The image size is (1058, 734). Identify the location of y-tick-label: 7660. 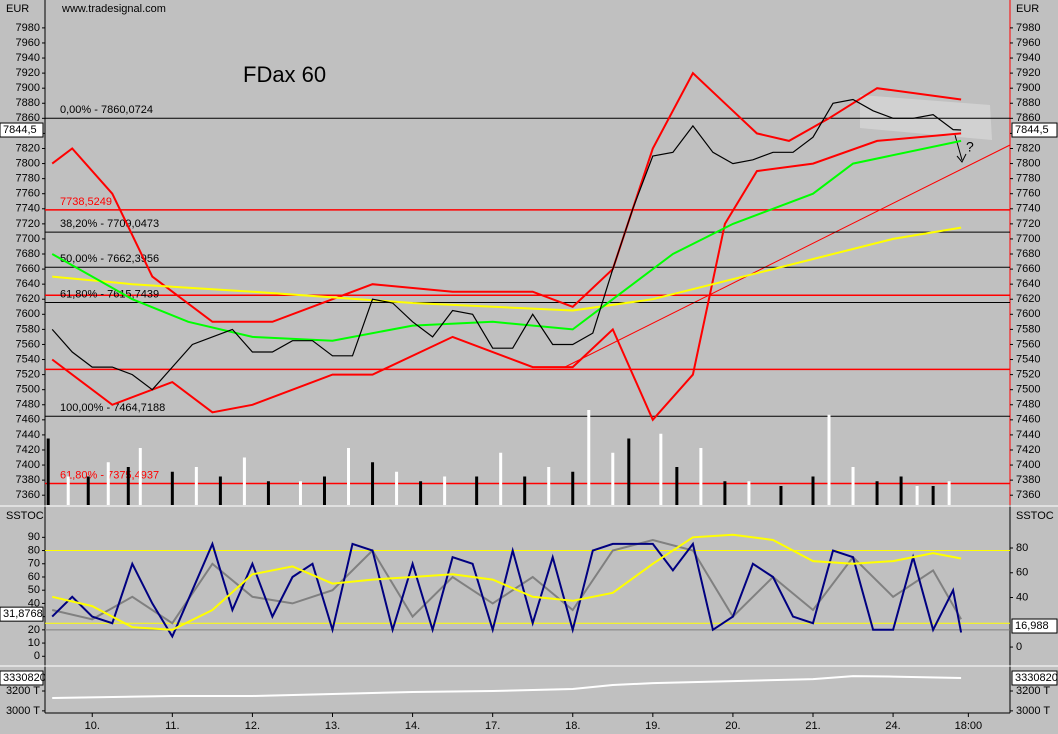
(28, 269).